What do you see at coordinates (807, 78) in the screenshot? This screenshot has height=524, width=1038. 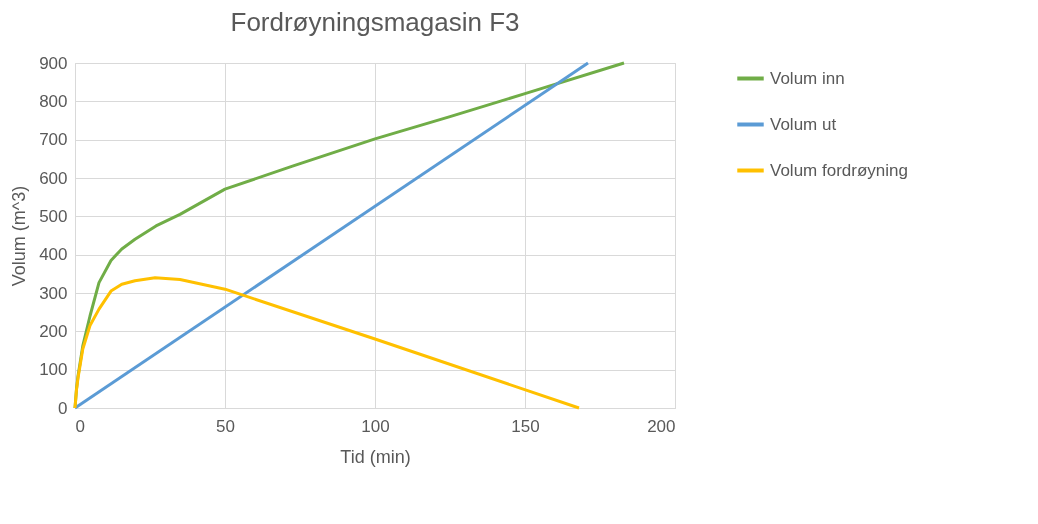 I see `legend-label: Volum inn` at bounding box center [807, 78].